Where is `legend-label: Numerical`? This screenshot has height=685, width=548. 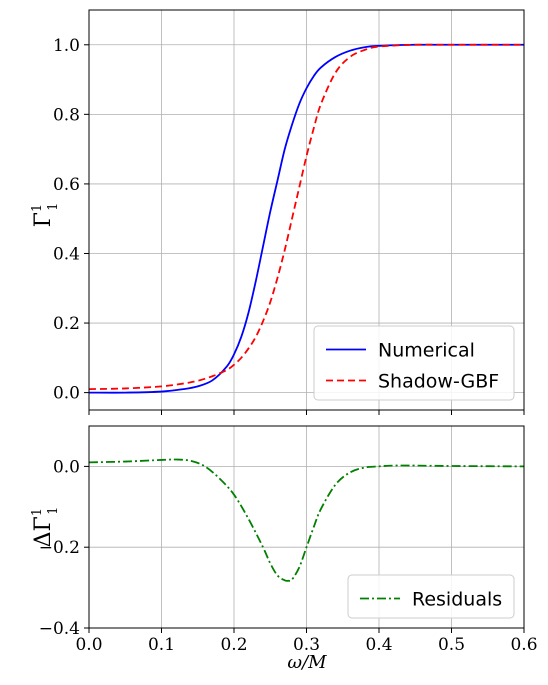 legend-label: Numerical is located at coordinates (426, 351).